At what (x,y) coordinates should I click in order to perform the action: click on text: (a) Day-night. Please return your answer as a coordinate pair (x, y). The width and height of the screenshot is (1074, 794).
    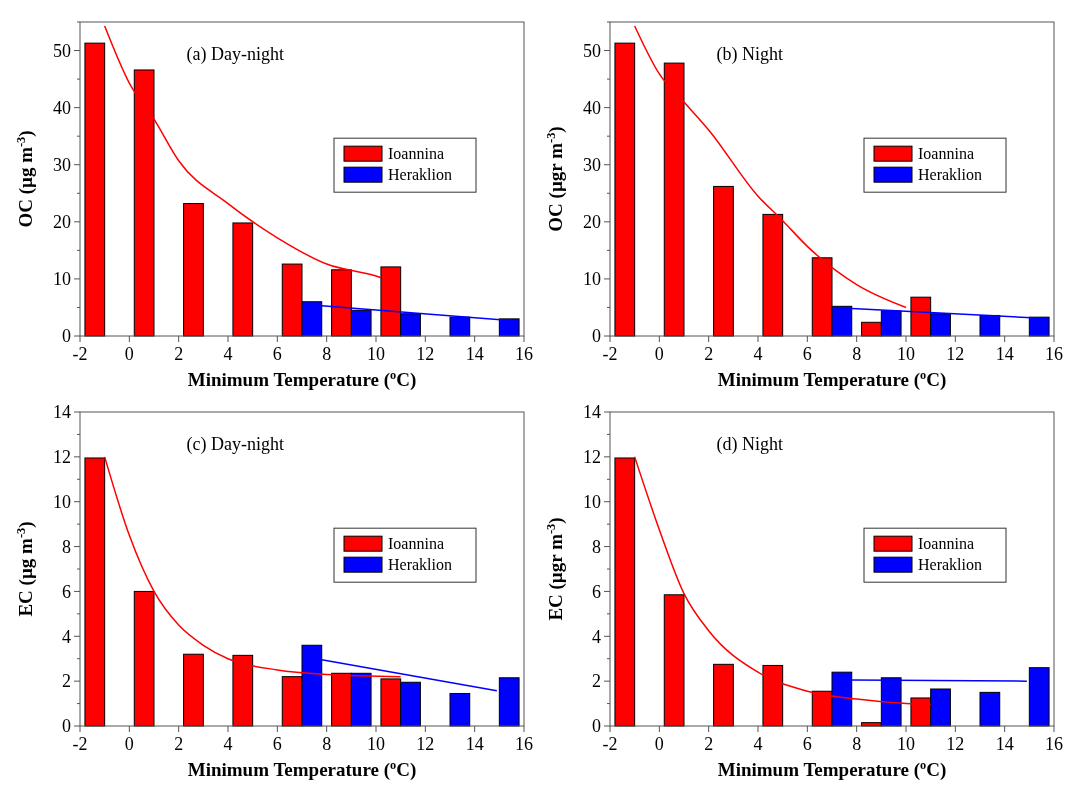
    Looking at the image, I should click on (235, 54).